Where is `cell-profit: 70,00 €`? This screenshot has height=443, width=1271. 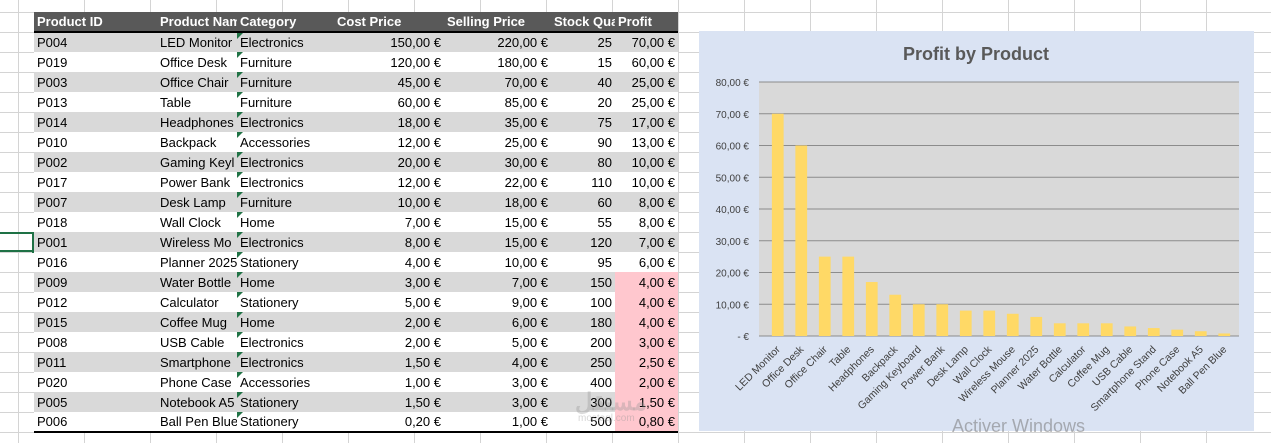
cell-profit: 70,00 € is located at coordinates (646, 42).